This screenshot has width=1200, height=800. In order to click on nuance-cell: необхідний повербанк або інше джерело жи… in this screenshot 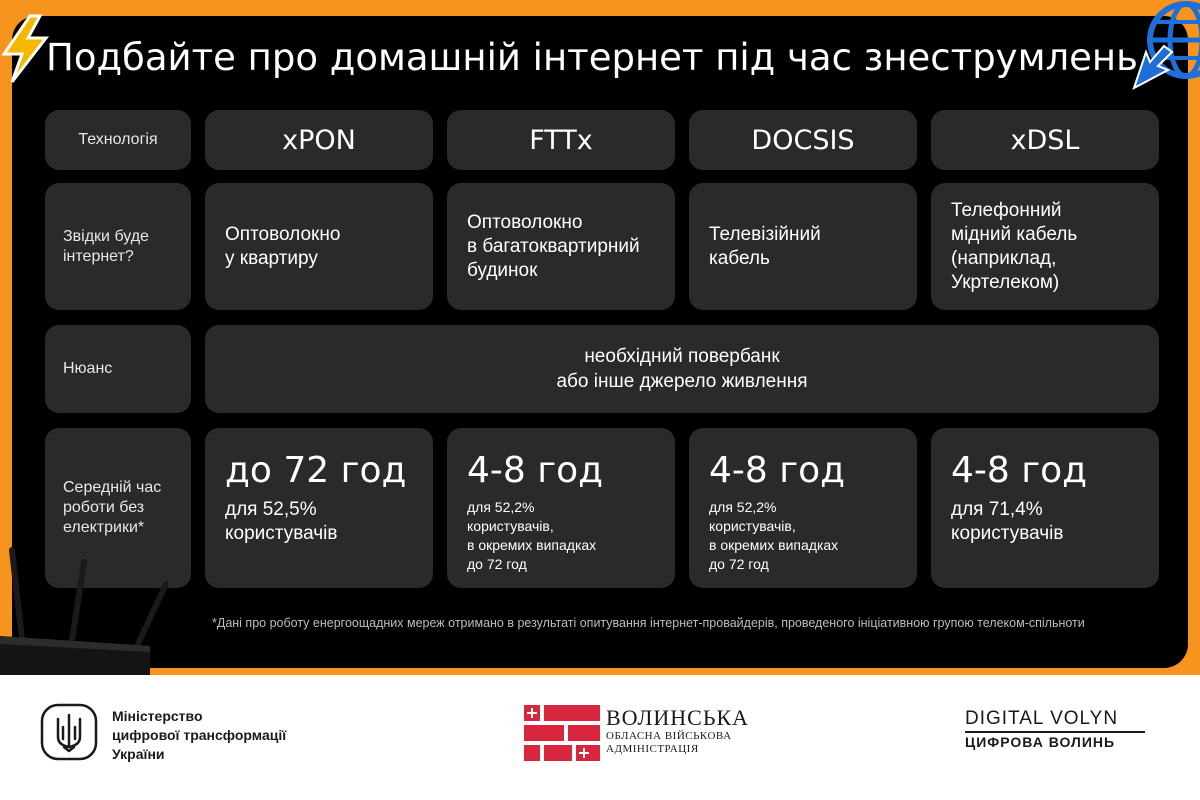, I will do `click(682, 369)`.